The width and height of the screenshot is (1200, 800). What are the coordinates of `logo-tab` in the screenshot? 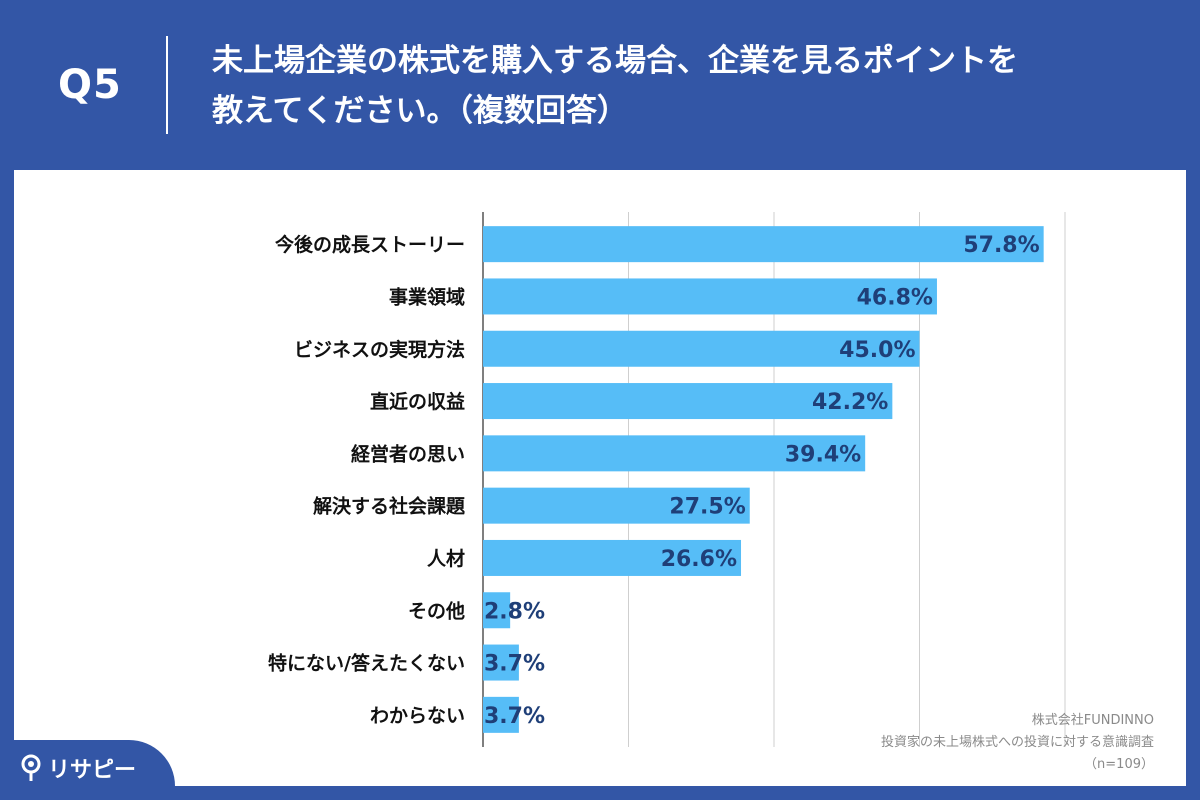 It's located at (87, 770).